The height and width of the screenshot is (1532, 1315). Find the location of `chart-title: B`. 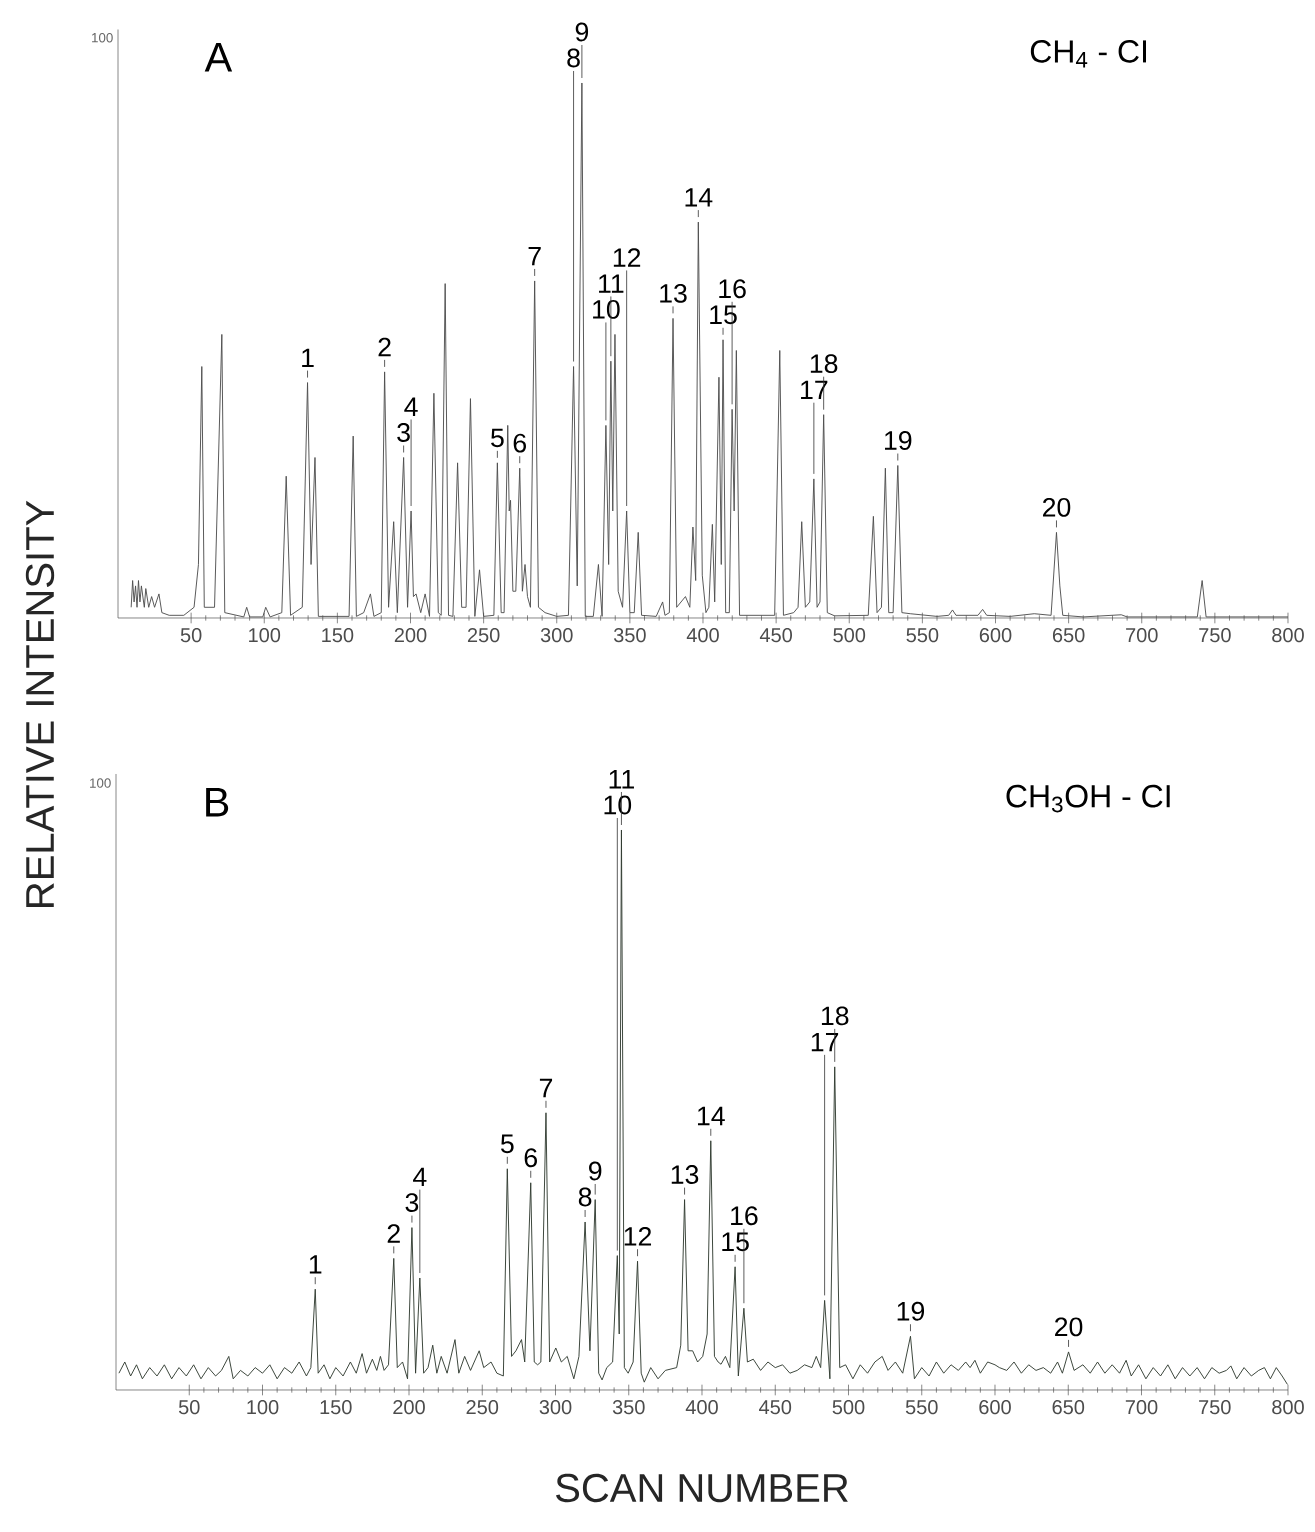

chart-title: B is located at coordinates (217, 802).